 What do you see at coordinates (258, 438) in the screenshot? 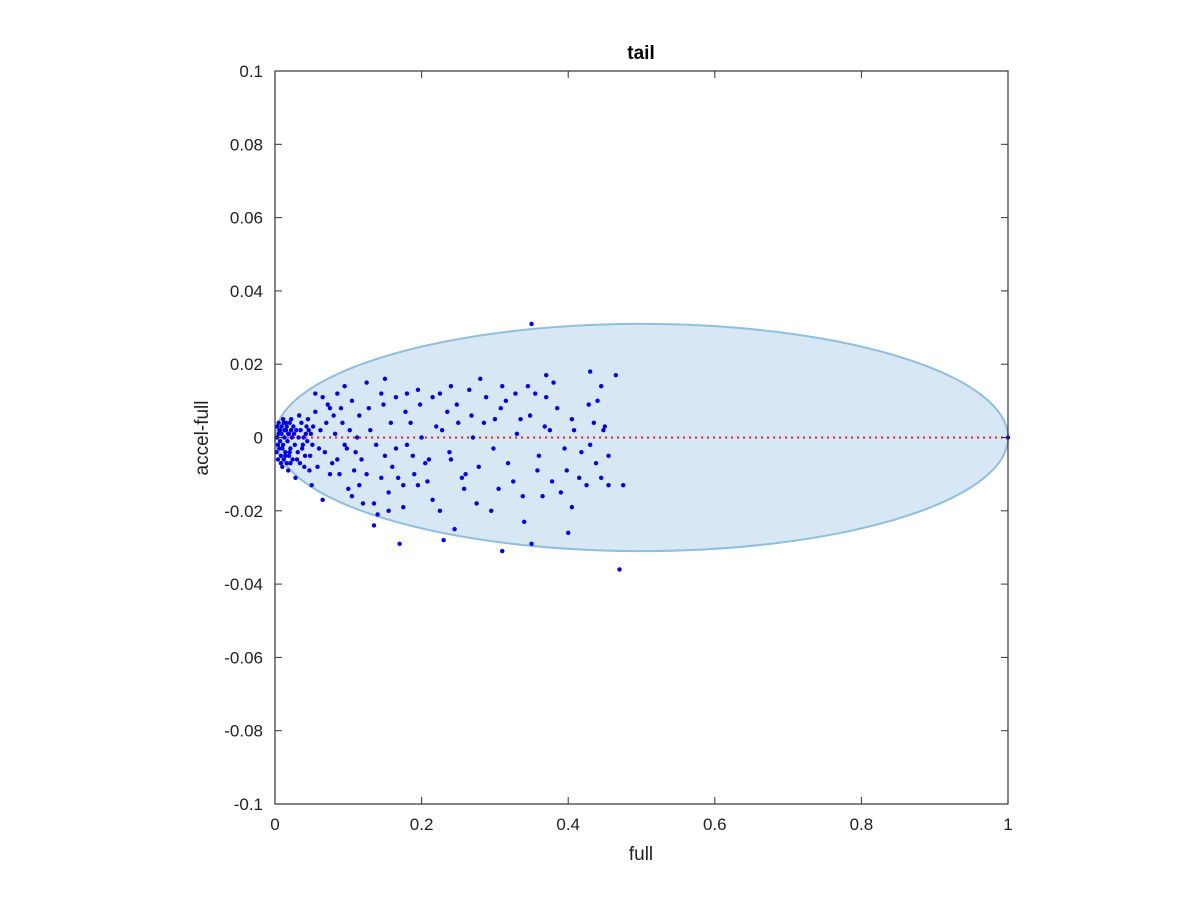
I see `y-tick-label: 0` at bounding box center [258, 438].